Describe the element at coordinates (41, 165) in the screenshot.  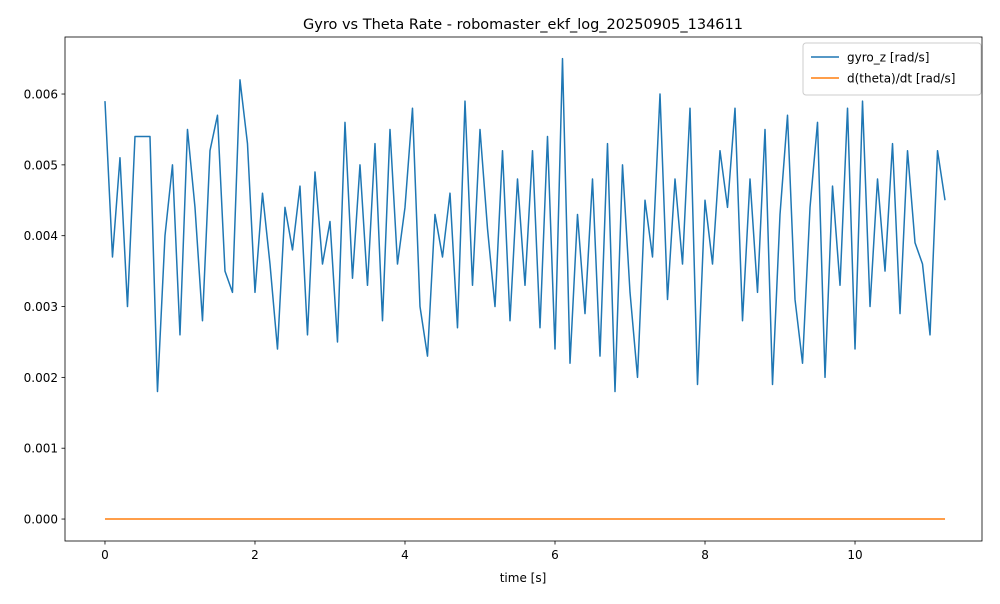
I see `y-tick-label: 0.005` at that location.